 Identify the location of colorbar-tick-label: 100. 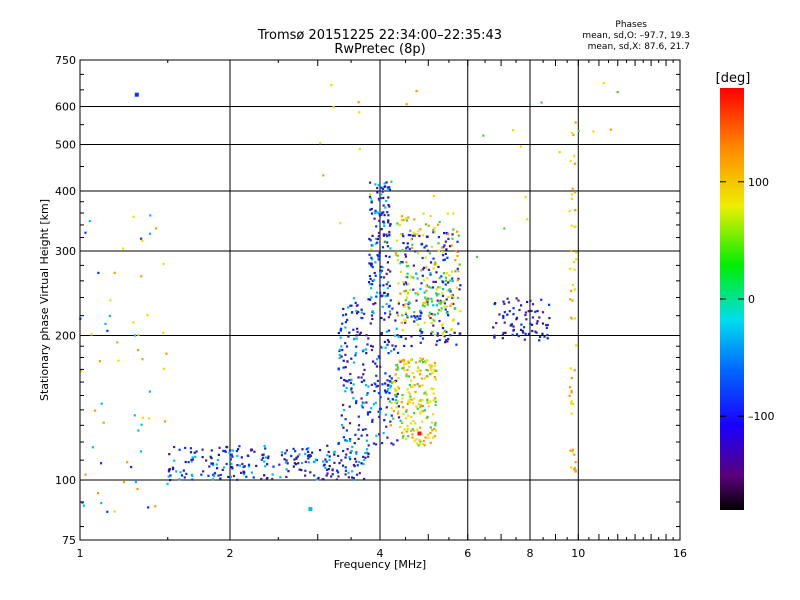
(758, 182).